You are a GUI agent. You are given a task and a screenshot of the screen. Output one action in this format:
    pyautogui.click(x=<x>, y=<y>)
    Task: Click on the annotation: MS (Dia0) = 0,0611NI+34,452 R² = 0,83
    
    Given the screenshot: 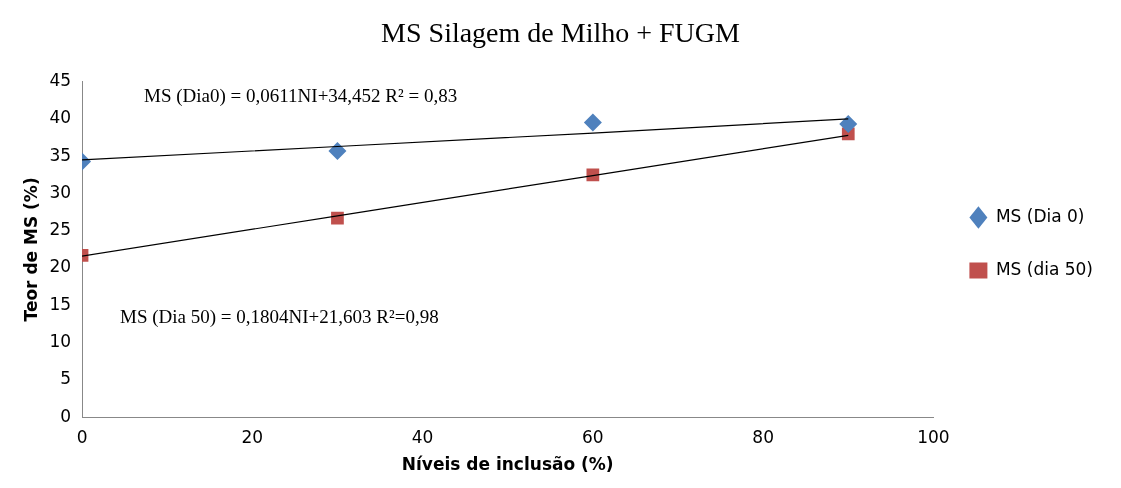 What is the action you would take?
    pyautogui.click(x=301, y=95)
    